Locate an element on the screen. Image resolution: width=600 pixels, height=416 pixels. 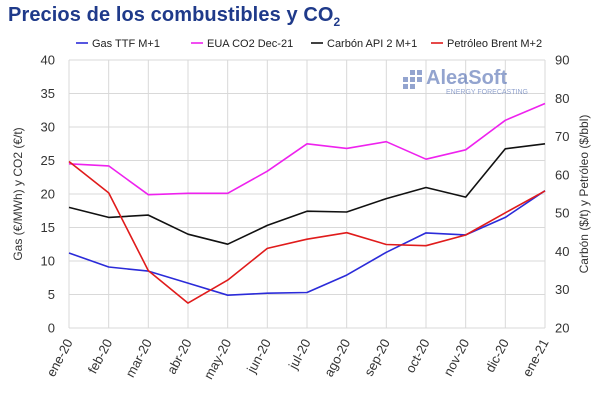
x-tick-label: ene-20 is located at coordinates (59, 357).